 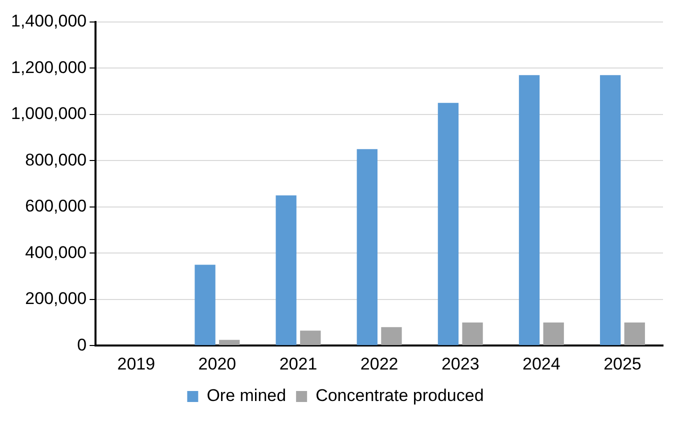 I want to click on y-tick-label: 0, so click(x=82, y=344).